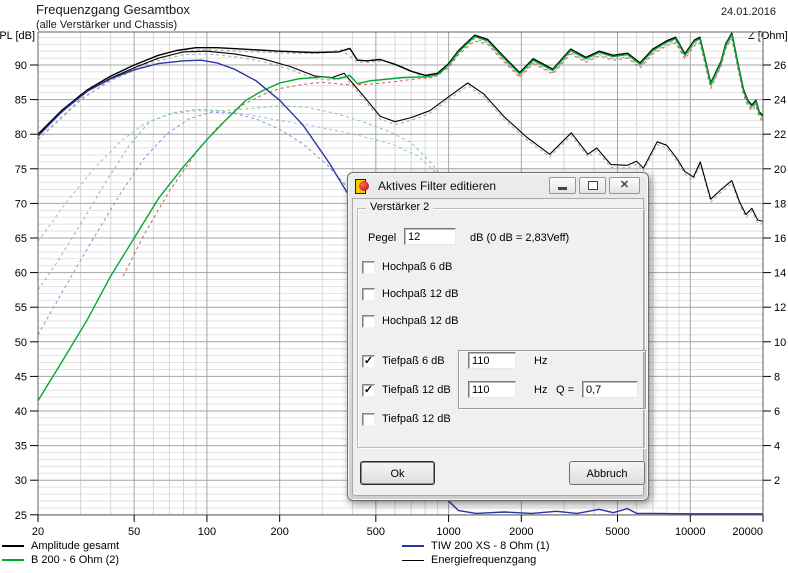  I want to click on svg-text: 6, so click(777, 412).